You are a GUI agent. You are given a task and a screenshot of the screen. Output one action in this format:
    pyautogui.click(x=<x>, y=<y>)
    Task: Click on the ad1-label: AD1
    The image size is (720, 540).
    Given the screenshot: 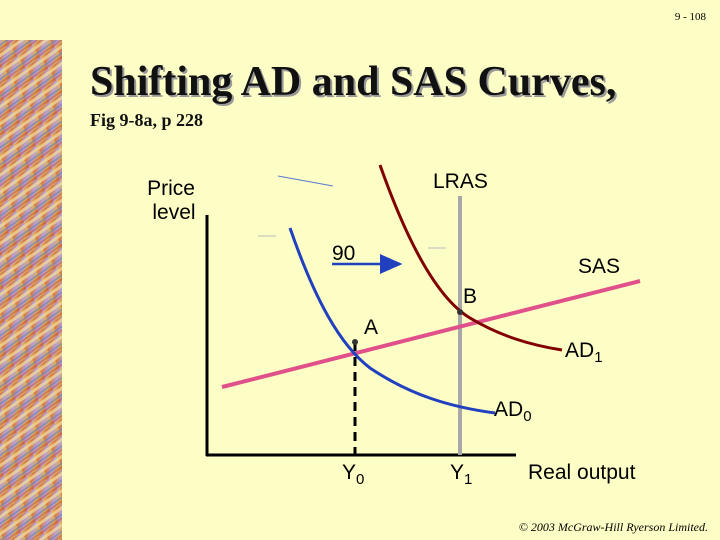 What is the action you would take?
    pyautogui.click(x=584, y=352)
    